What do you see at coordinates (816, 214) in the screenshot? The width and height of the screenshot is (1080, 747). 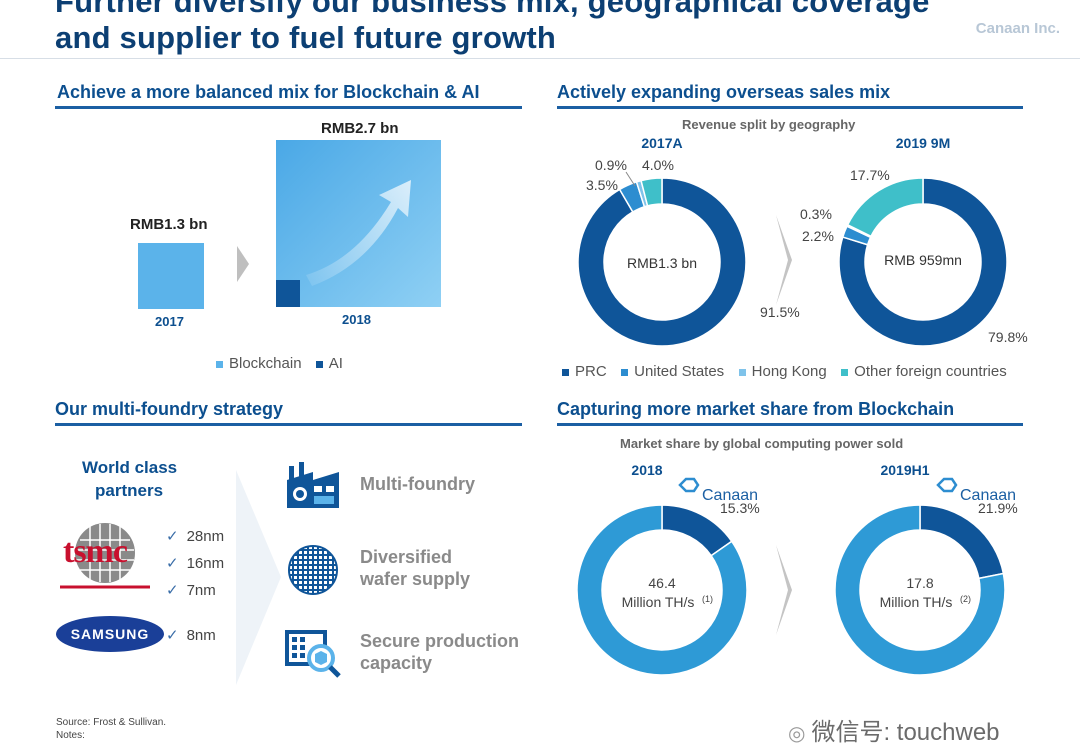 I see `label-hk-2019-9m: 0.3%` at bounding box center [816, 214].